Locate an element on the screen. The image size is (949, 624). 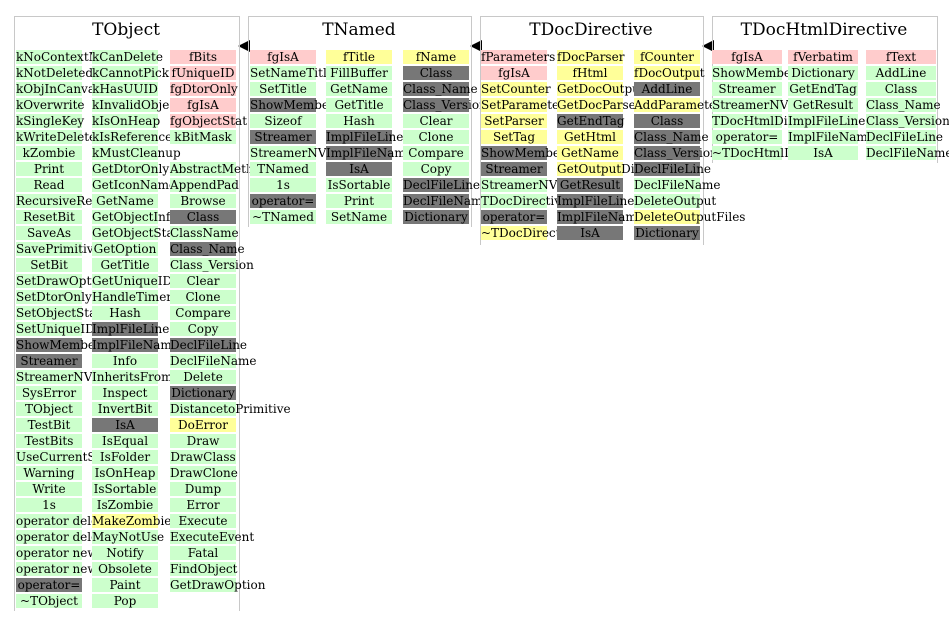
member-recursiveremove: RecursiveRemove is located at coordinates (70, 201).